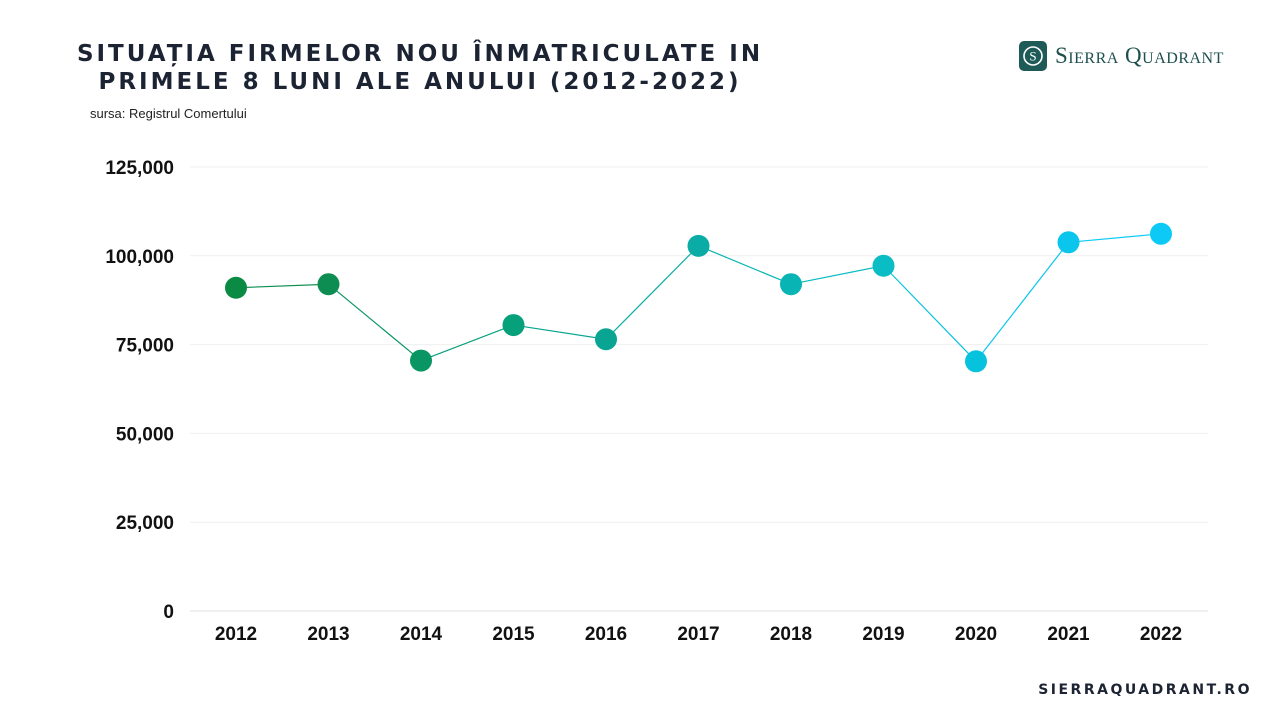 This screenshot has width=1280, height=720. What do you see at coordinates (1145, 690) in the screenshot?
I see `website-link: SIERRAQUADRANT.RO` at bounding box center [1145, 690].